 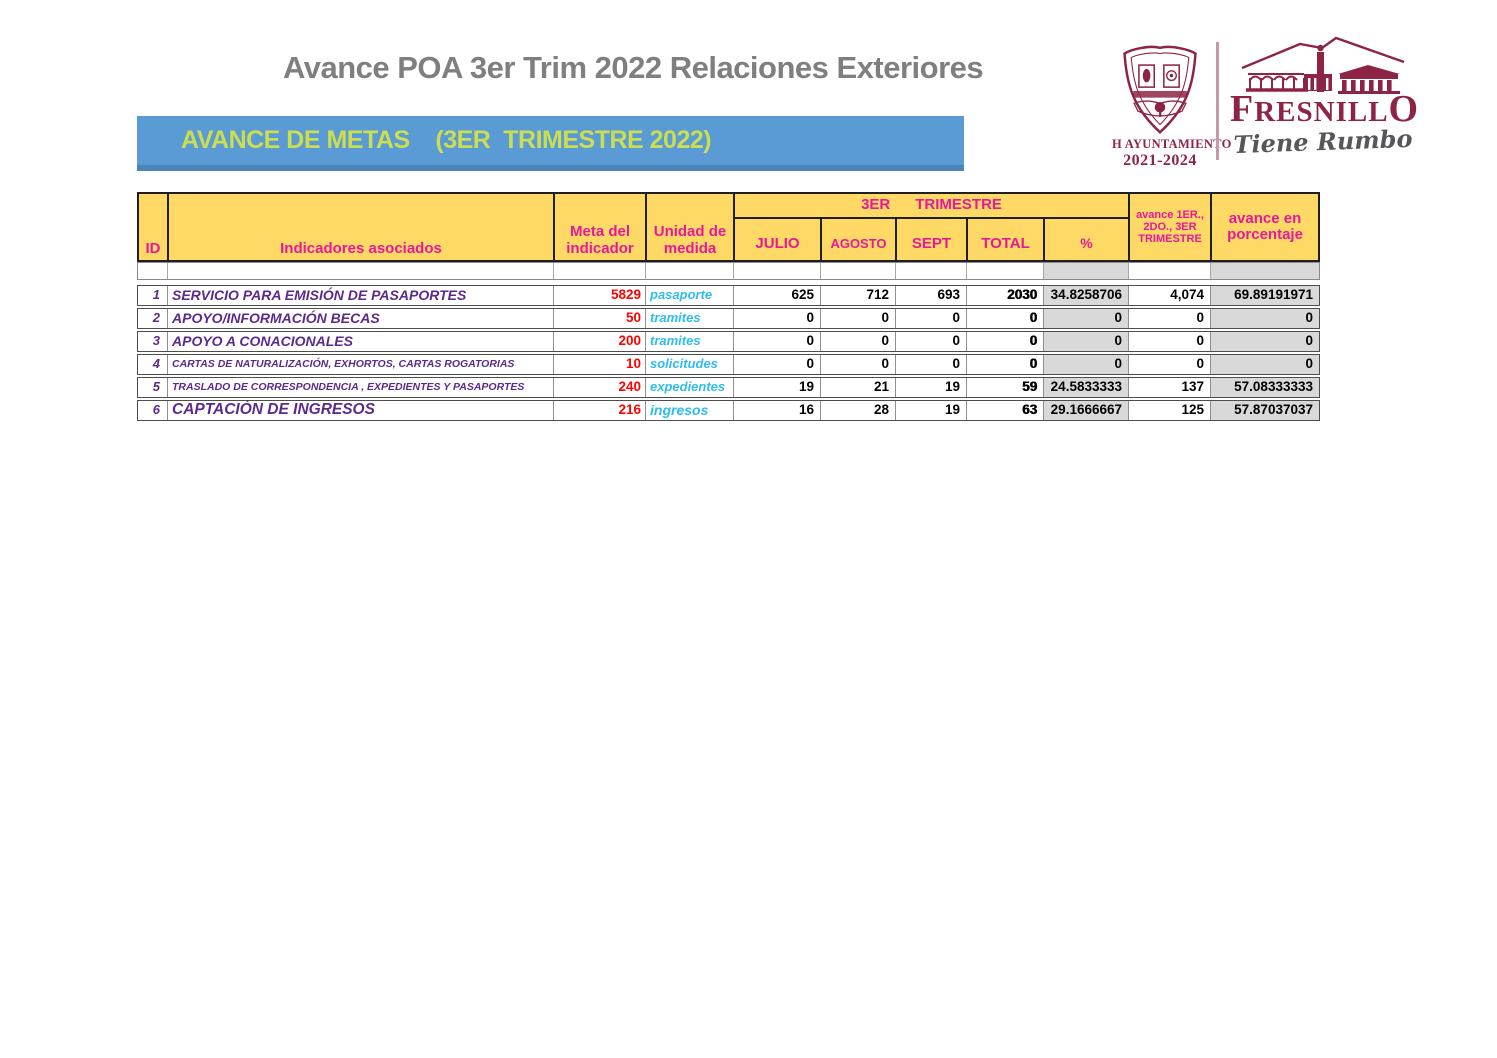 I want to click on header-julio: JULIO, so click(x=777, y=239).